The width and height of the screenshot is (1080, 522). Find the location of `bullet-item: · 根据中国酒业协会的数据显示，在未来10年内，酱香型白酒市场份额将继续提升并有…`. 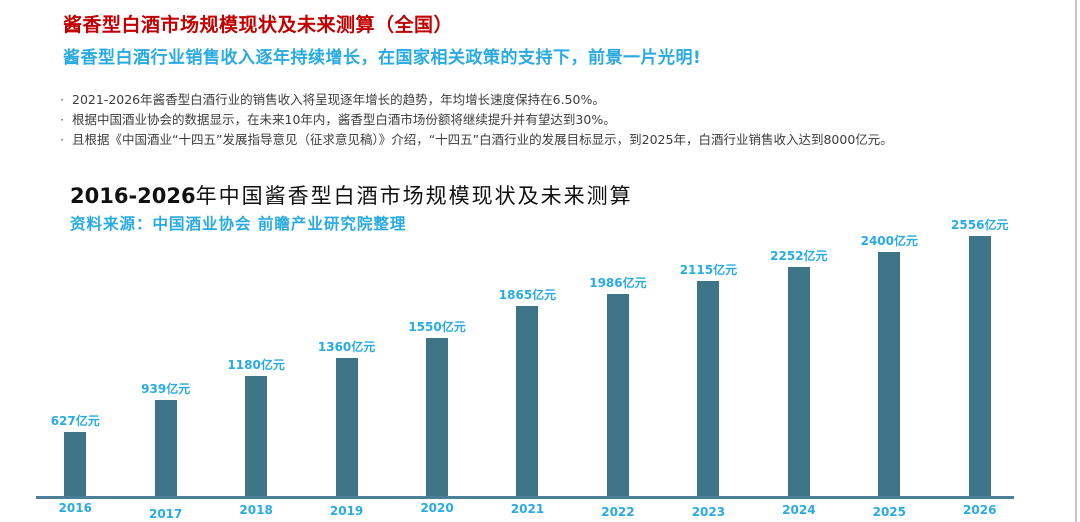

bullet-item: · 根据中国酒业协会的数据显示，在未来10年内，酱香型白酒市场份额将继续提升并有… is located at coordinates (476, 120).